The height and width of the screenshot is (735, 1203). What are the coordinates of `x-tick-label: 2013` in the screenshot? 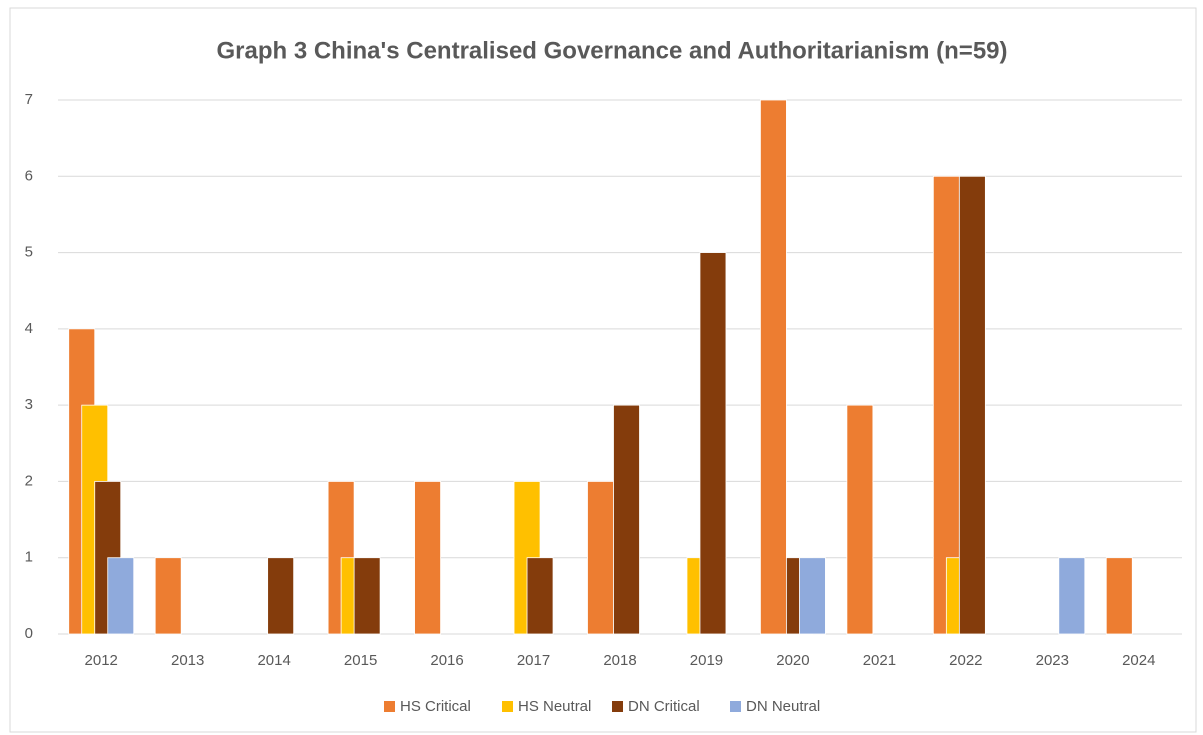 It's located at (187, 660).